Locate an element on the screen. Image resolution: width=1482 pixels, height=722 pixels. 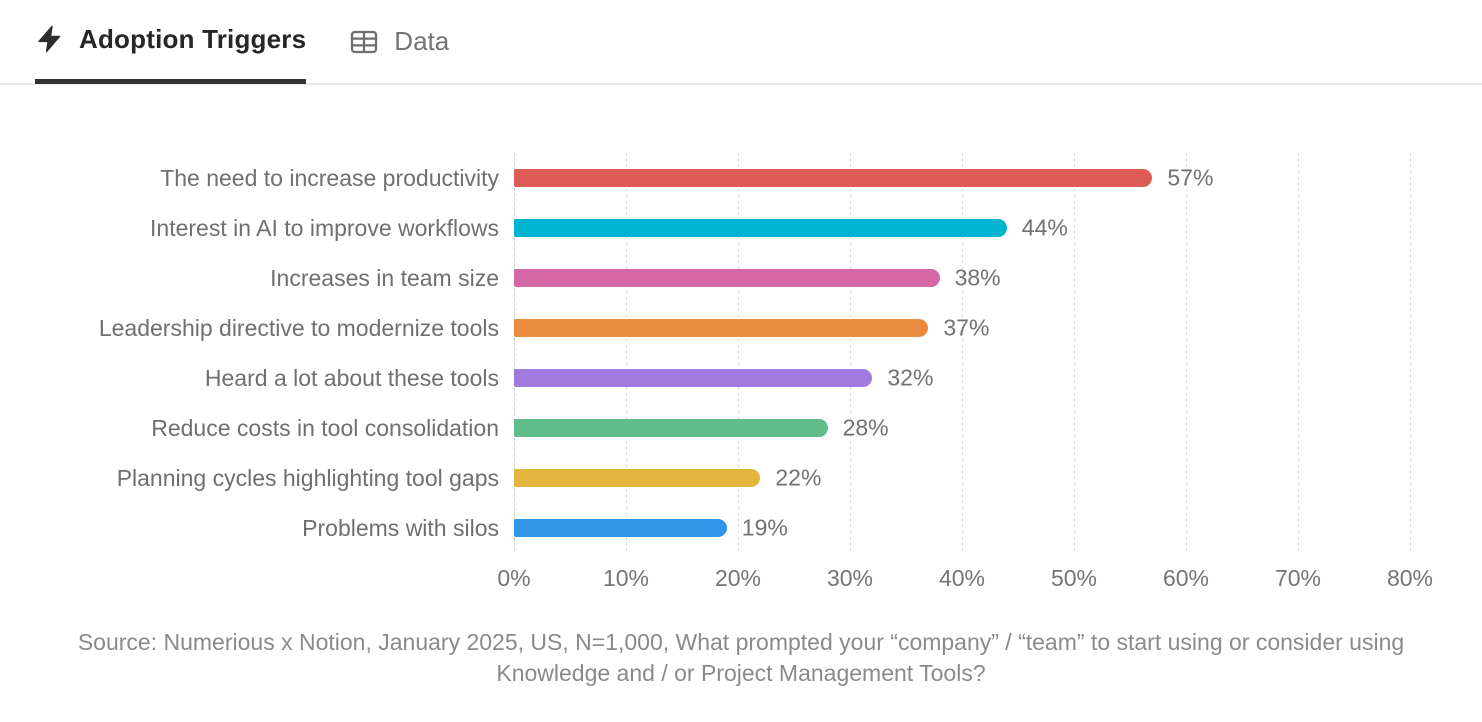
bar-track: 22% is located at coordinates (962, 478).